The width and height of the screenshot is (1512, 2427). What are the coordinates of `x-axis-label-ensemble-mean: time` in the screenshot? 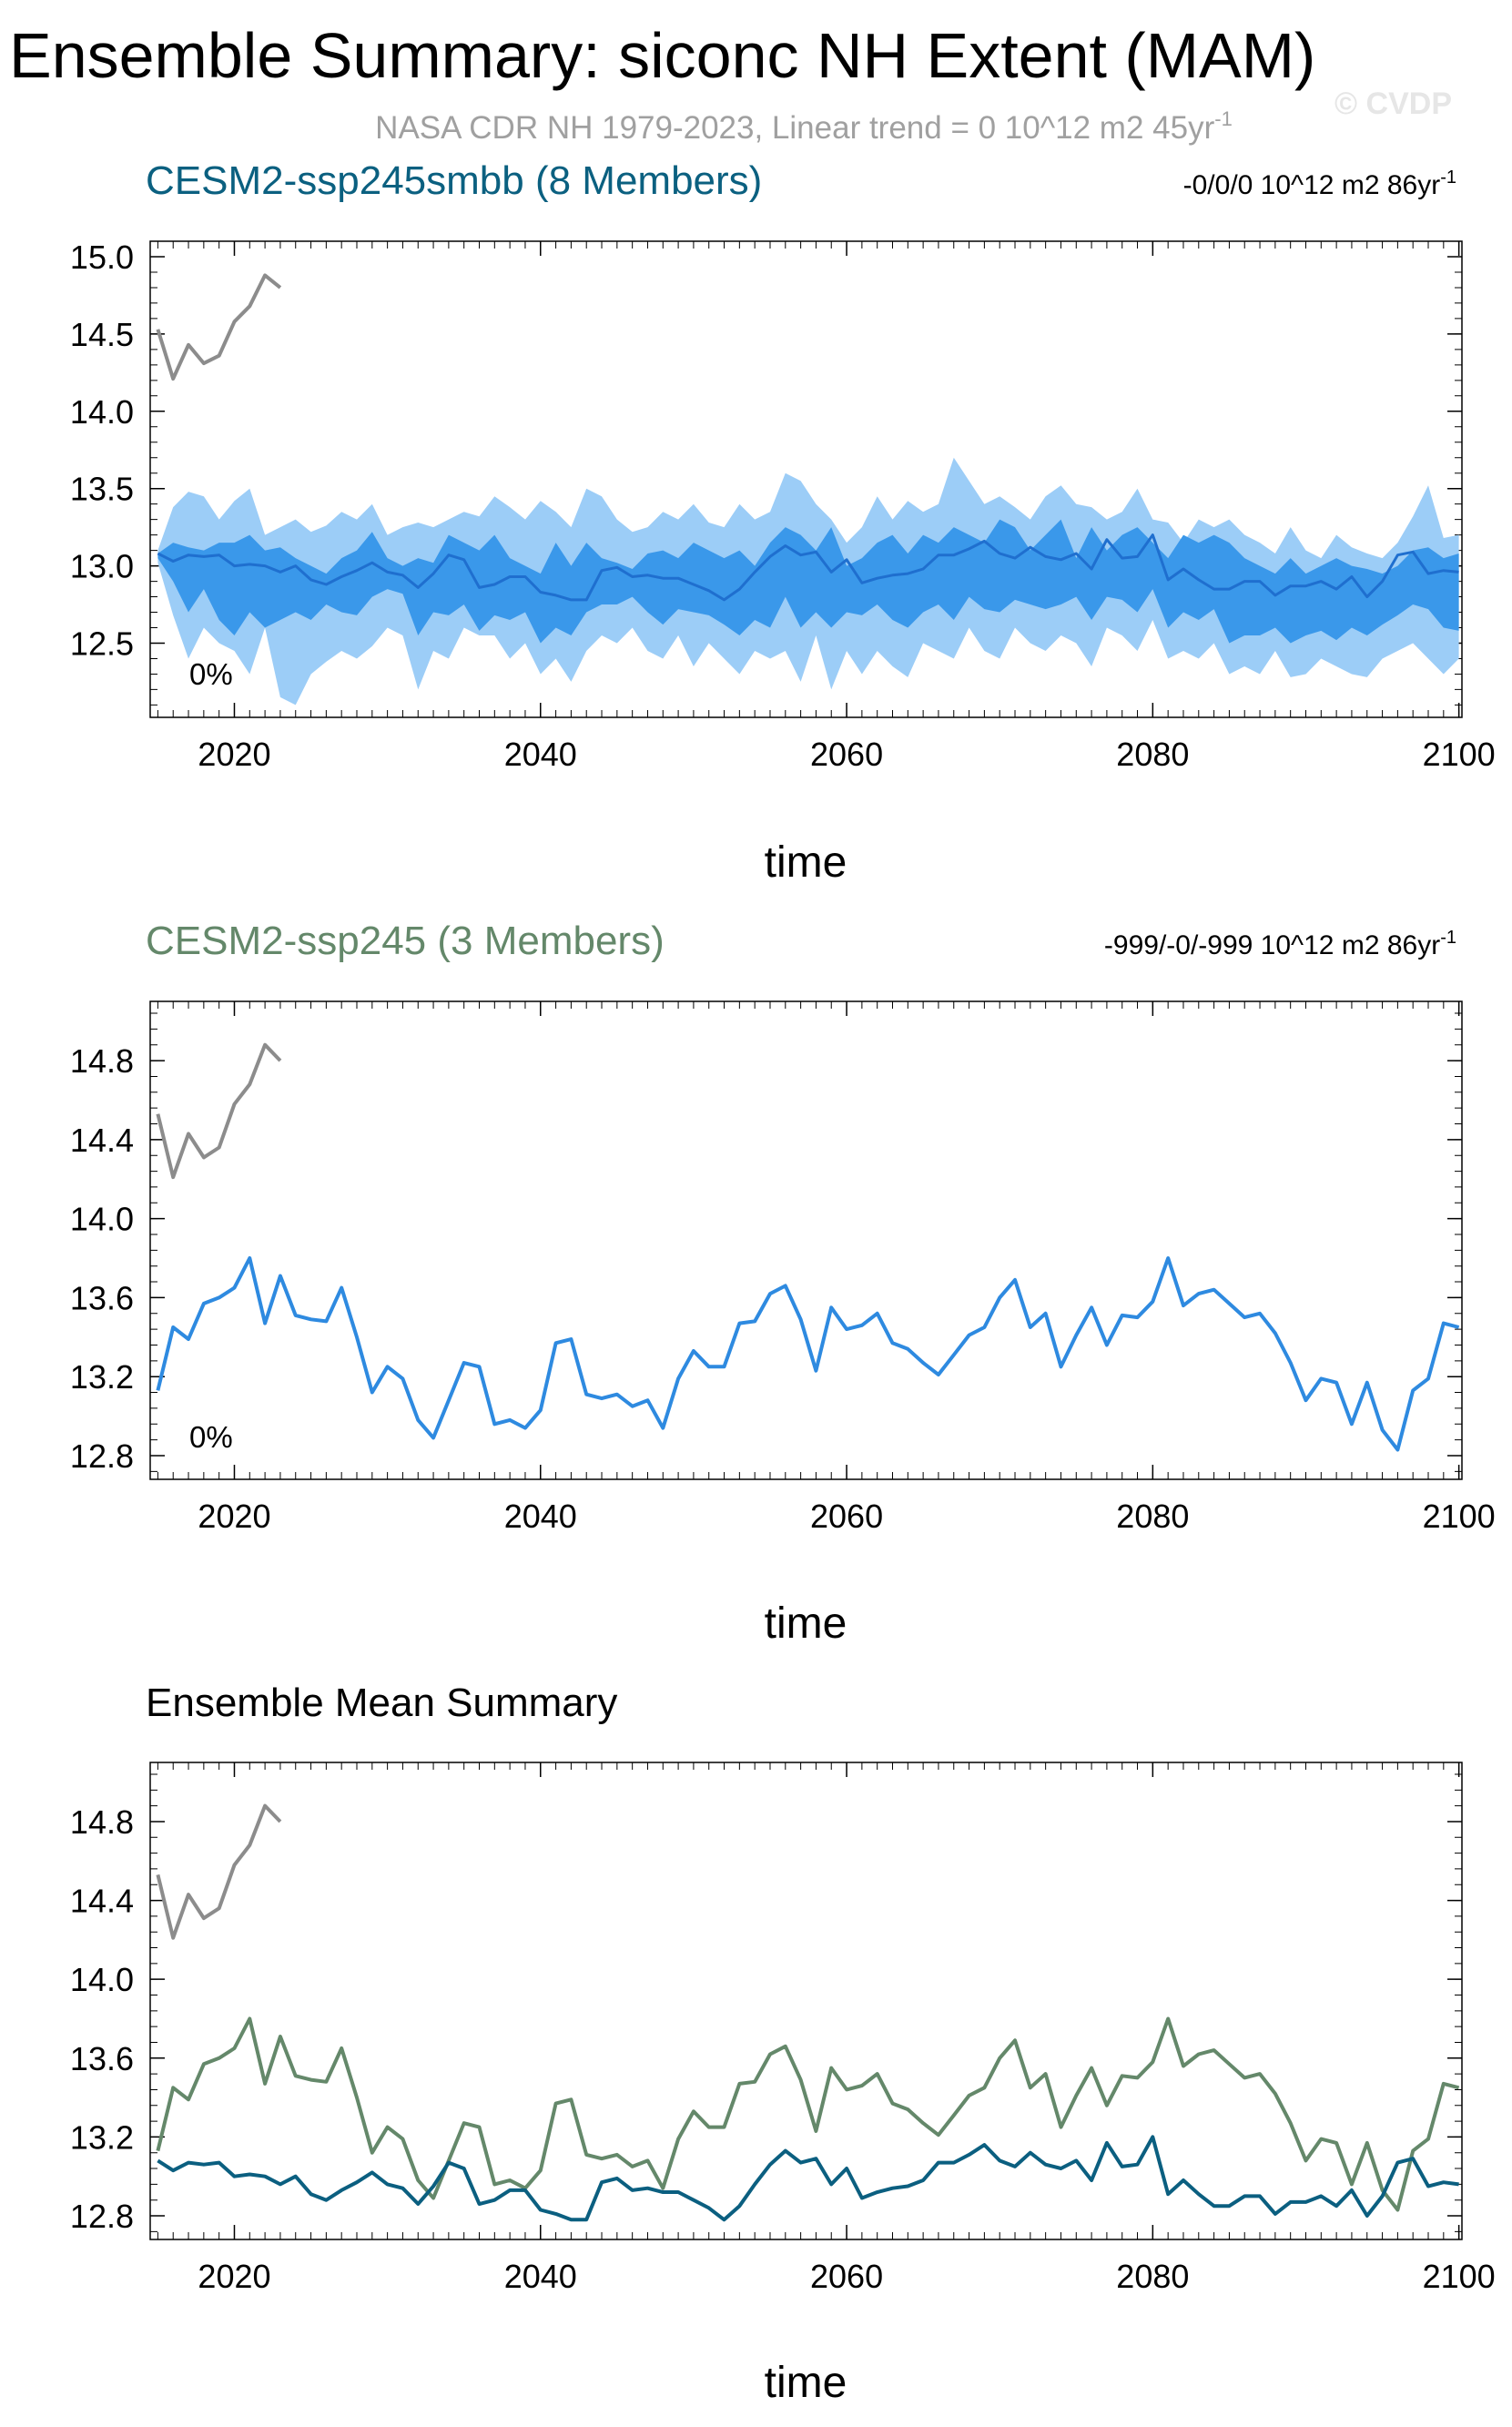 It's located at (806, 2383).